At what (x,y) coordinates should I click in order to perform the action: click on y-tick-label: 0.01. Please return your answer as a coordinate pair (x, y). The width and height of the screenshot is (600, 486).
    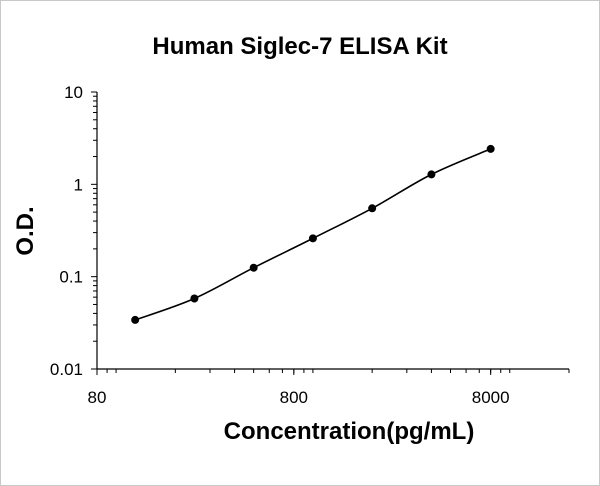
    Looking at the image, I should click on (66, 369).